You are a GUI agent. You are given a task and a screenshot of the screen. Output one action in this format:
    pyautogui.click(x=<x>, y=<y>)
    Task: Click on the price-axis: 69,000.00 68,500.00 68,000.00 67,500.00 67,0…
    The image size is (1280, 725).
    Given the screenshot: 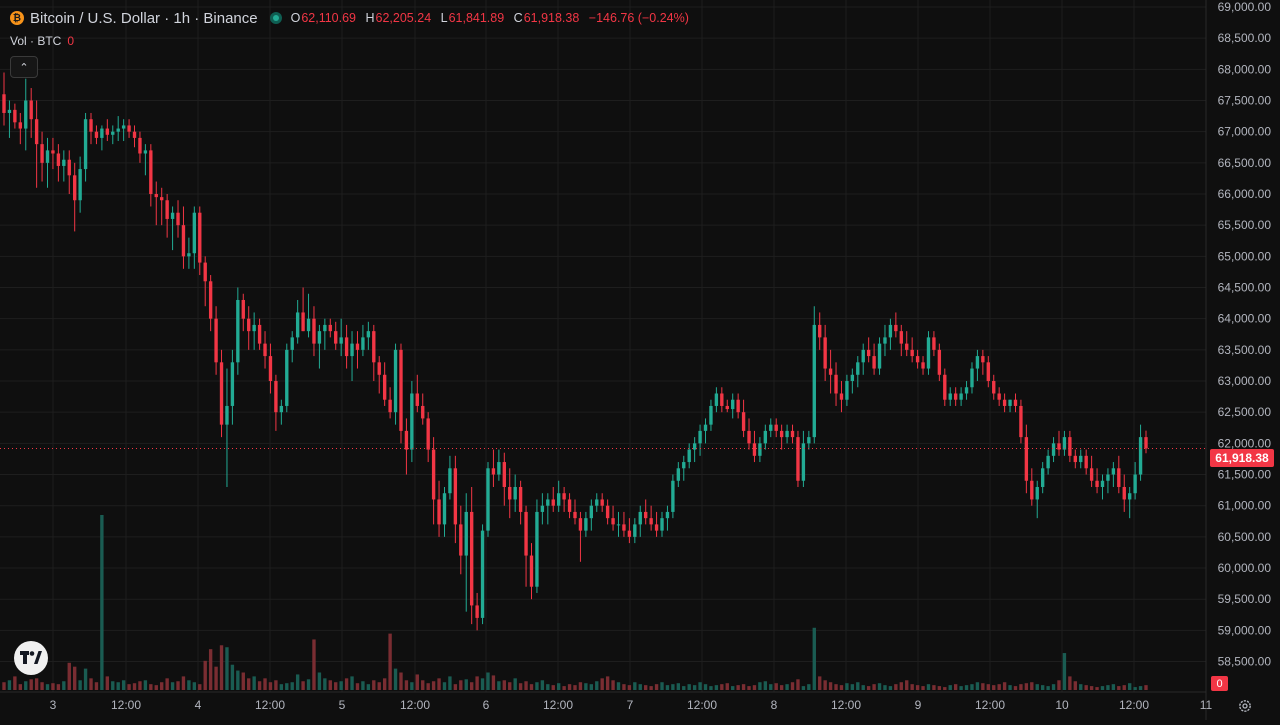 What is the action you would take?
    pyautogui.click(x=1245, y=334)
    